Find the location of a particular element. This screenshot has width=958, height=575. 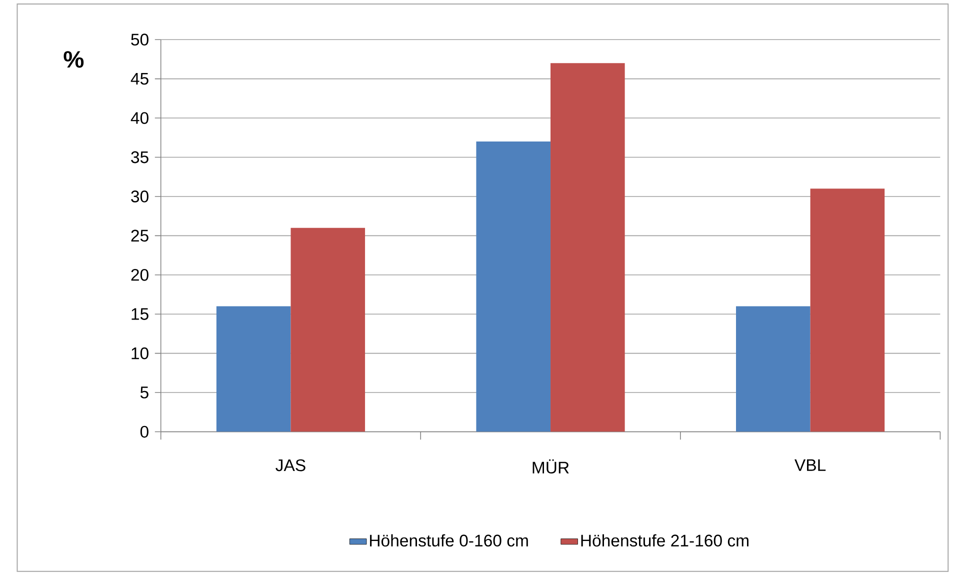

y-tick-label: 35 is located at coordinates (139, 157).